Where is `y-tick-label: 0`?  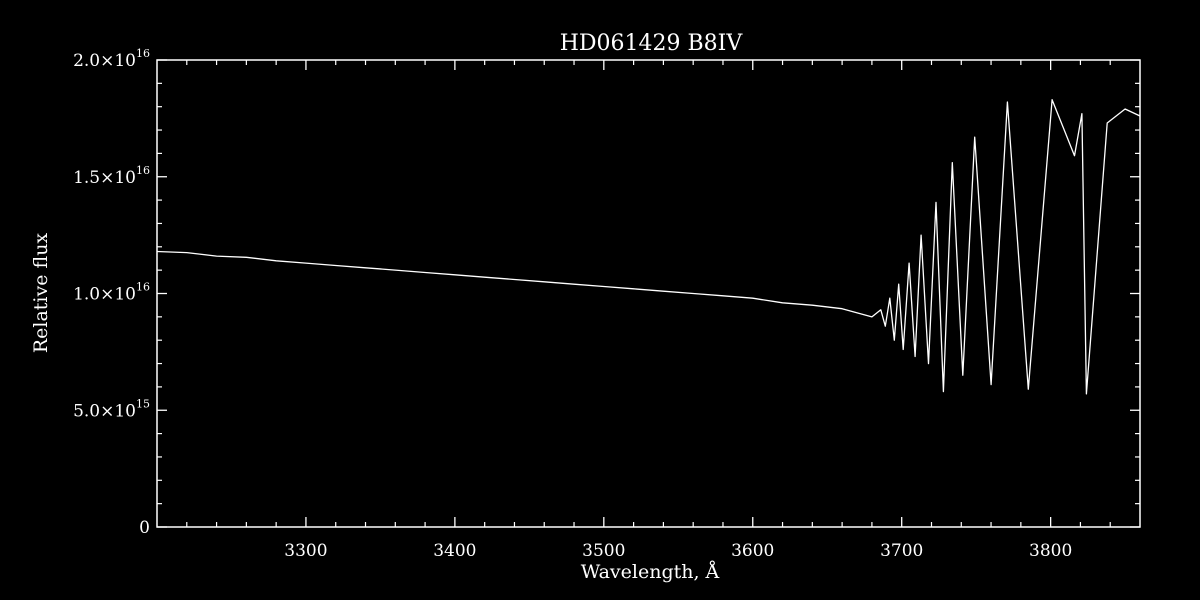 y-tick-label: 0 is located at coordinates (144, 528).